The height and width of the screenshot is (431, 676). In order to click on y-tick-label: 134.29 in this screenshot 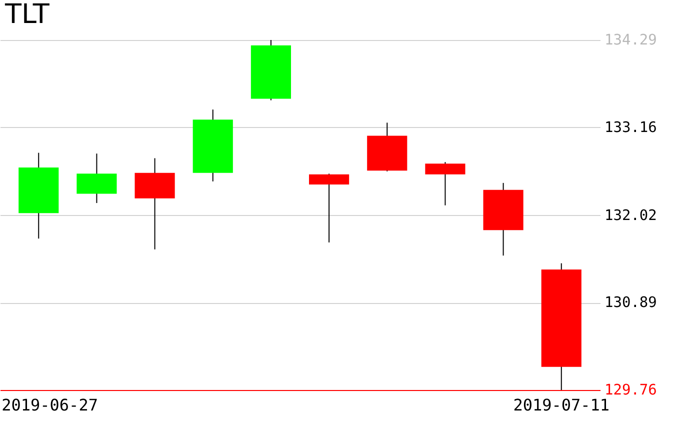, I will do `click(630, 40)`.